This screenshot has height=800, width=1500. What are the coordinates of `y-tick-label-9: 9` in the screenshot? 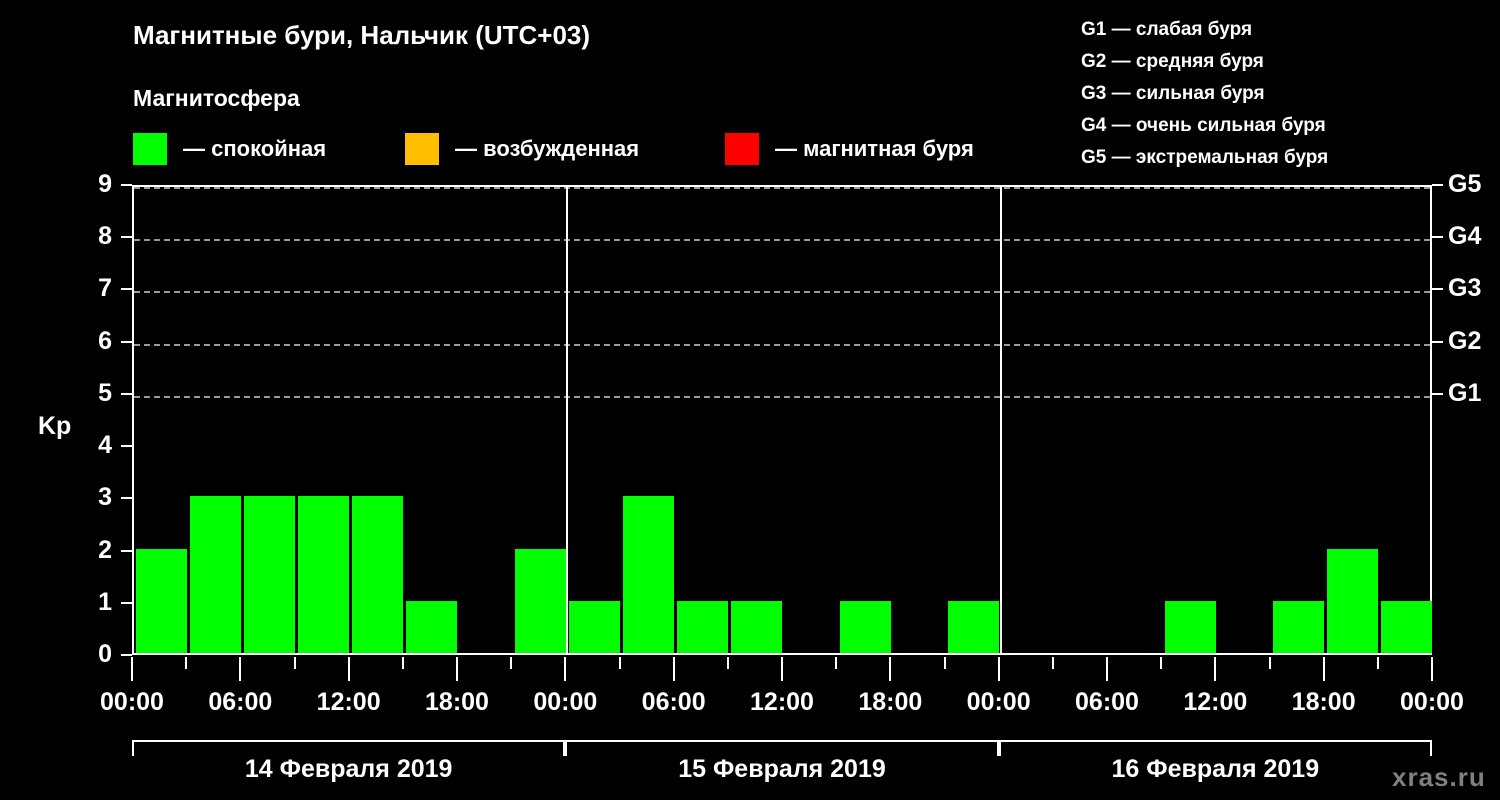 It's located at (105, 184).